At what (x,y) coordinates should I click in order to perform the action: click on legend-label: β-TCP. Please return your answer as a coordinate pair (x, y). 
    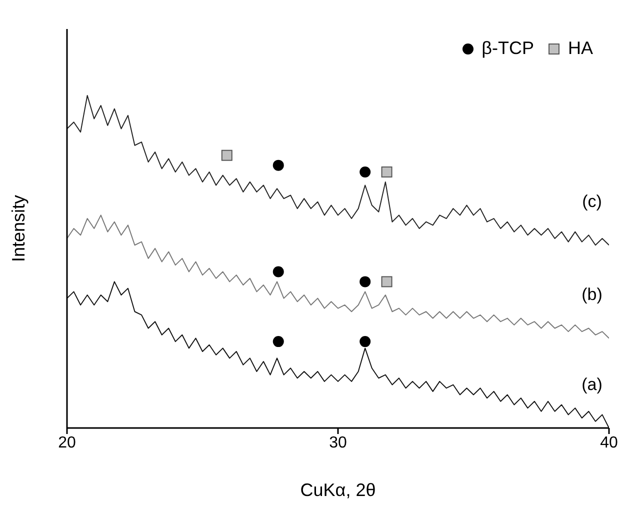
    Looking at the image, I should click on (508, 48).